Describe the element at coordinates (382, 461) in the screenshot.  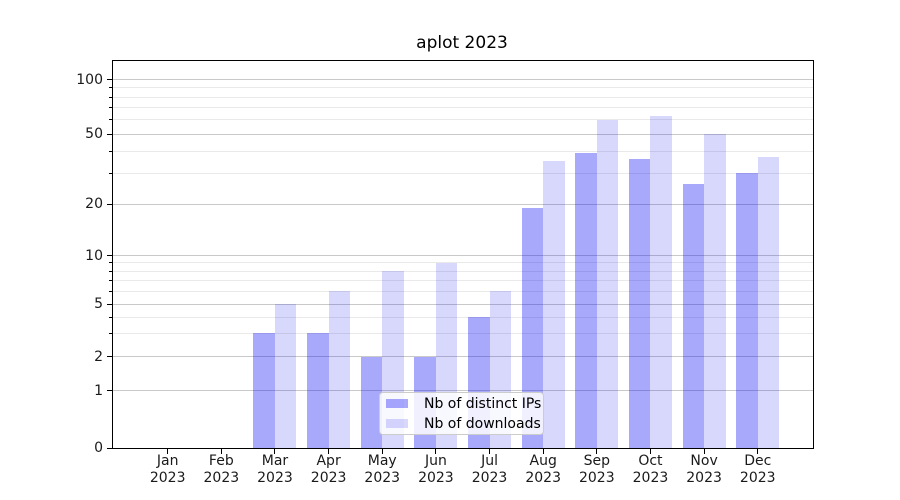
I see `x-label-month: May` at that location.